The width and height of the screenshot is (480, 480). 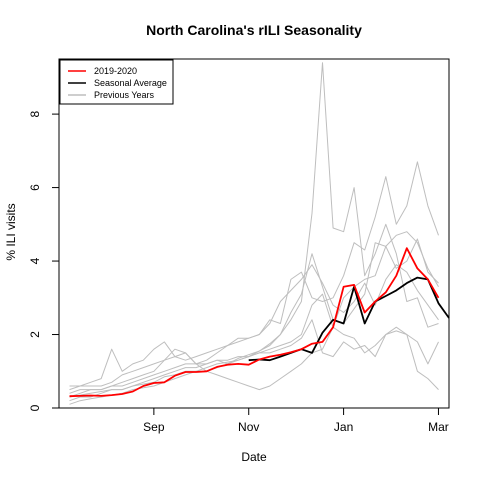 I want to click on y-tick-label: 4, so click(x=35, y=260).